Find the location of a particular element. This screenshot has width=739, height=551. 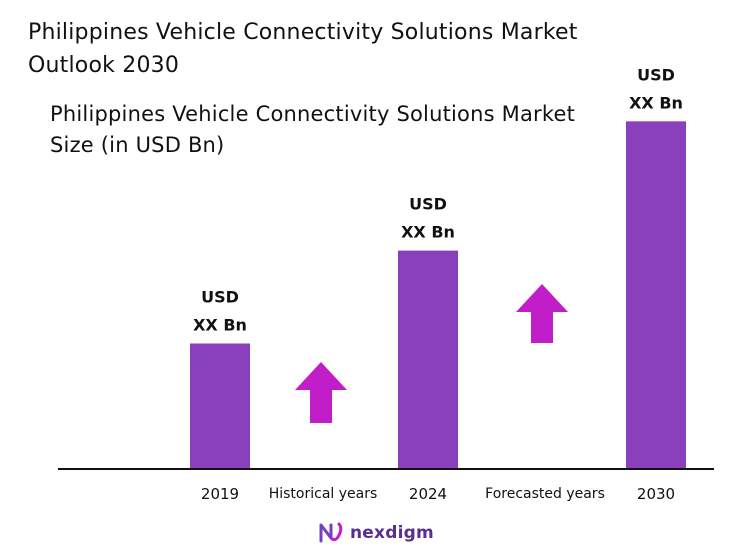

nexdigm-icon is located at coordinates (331, 532).